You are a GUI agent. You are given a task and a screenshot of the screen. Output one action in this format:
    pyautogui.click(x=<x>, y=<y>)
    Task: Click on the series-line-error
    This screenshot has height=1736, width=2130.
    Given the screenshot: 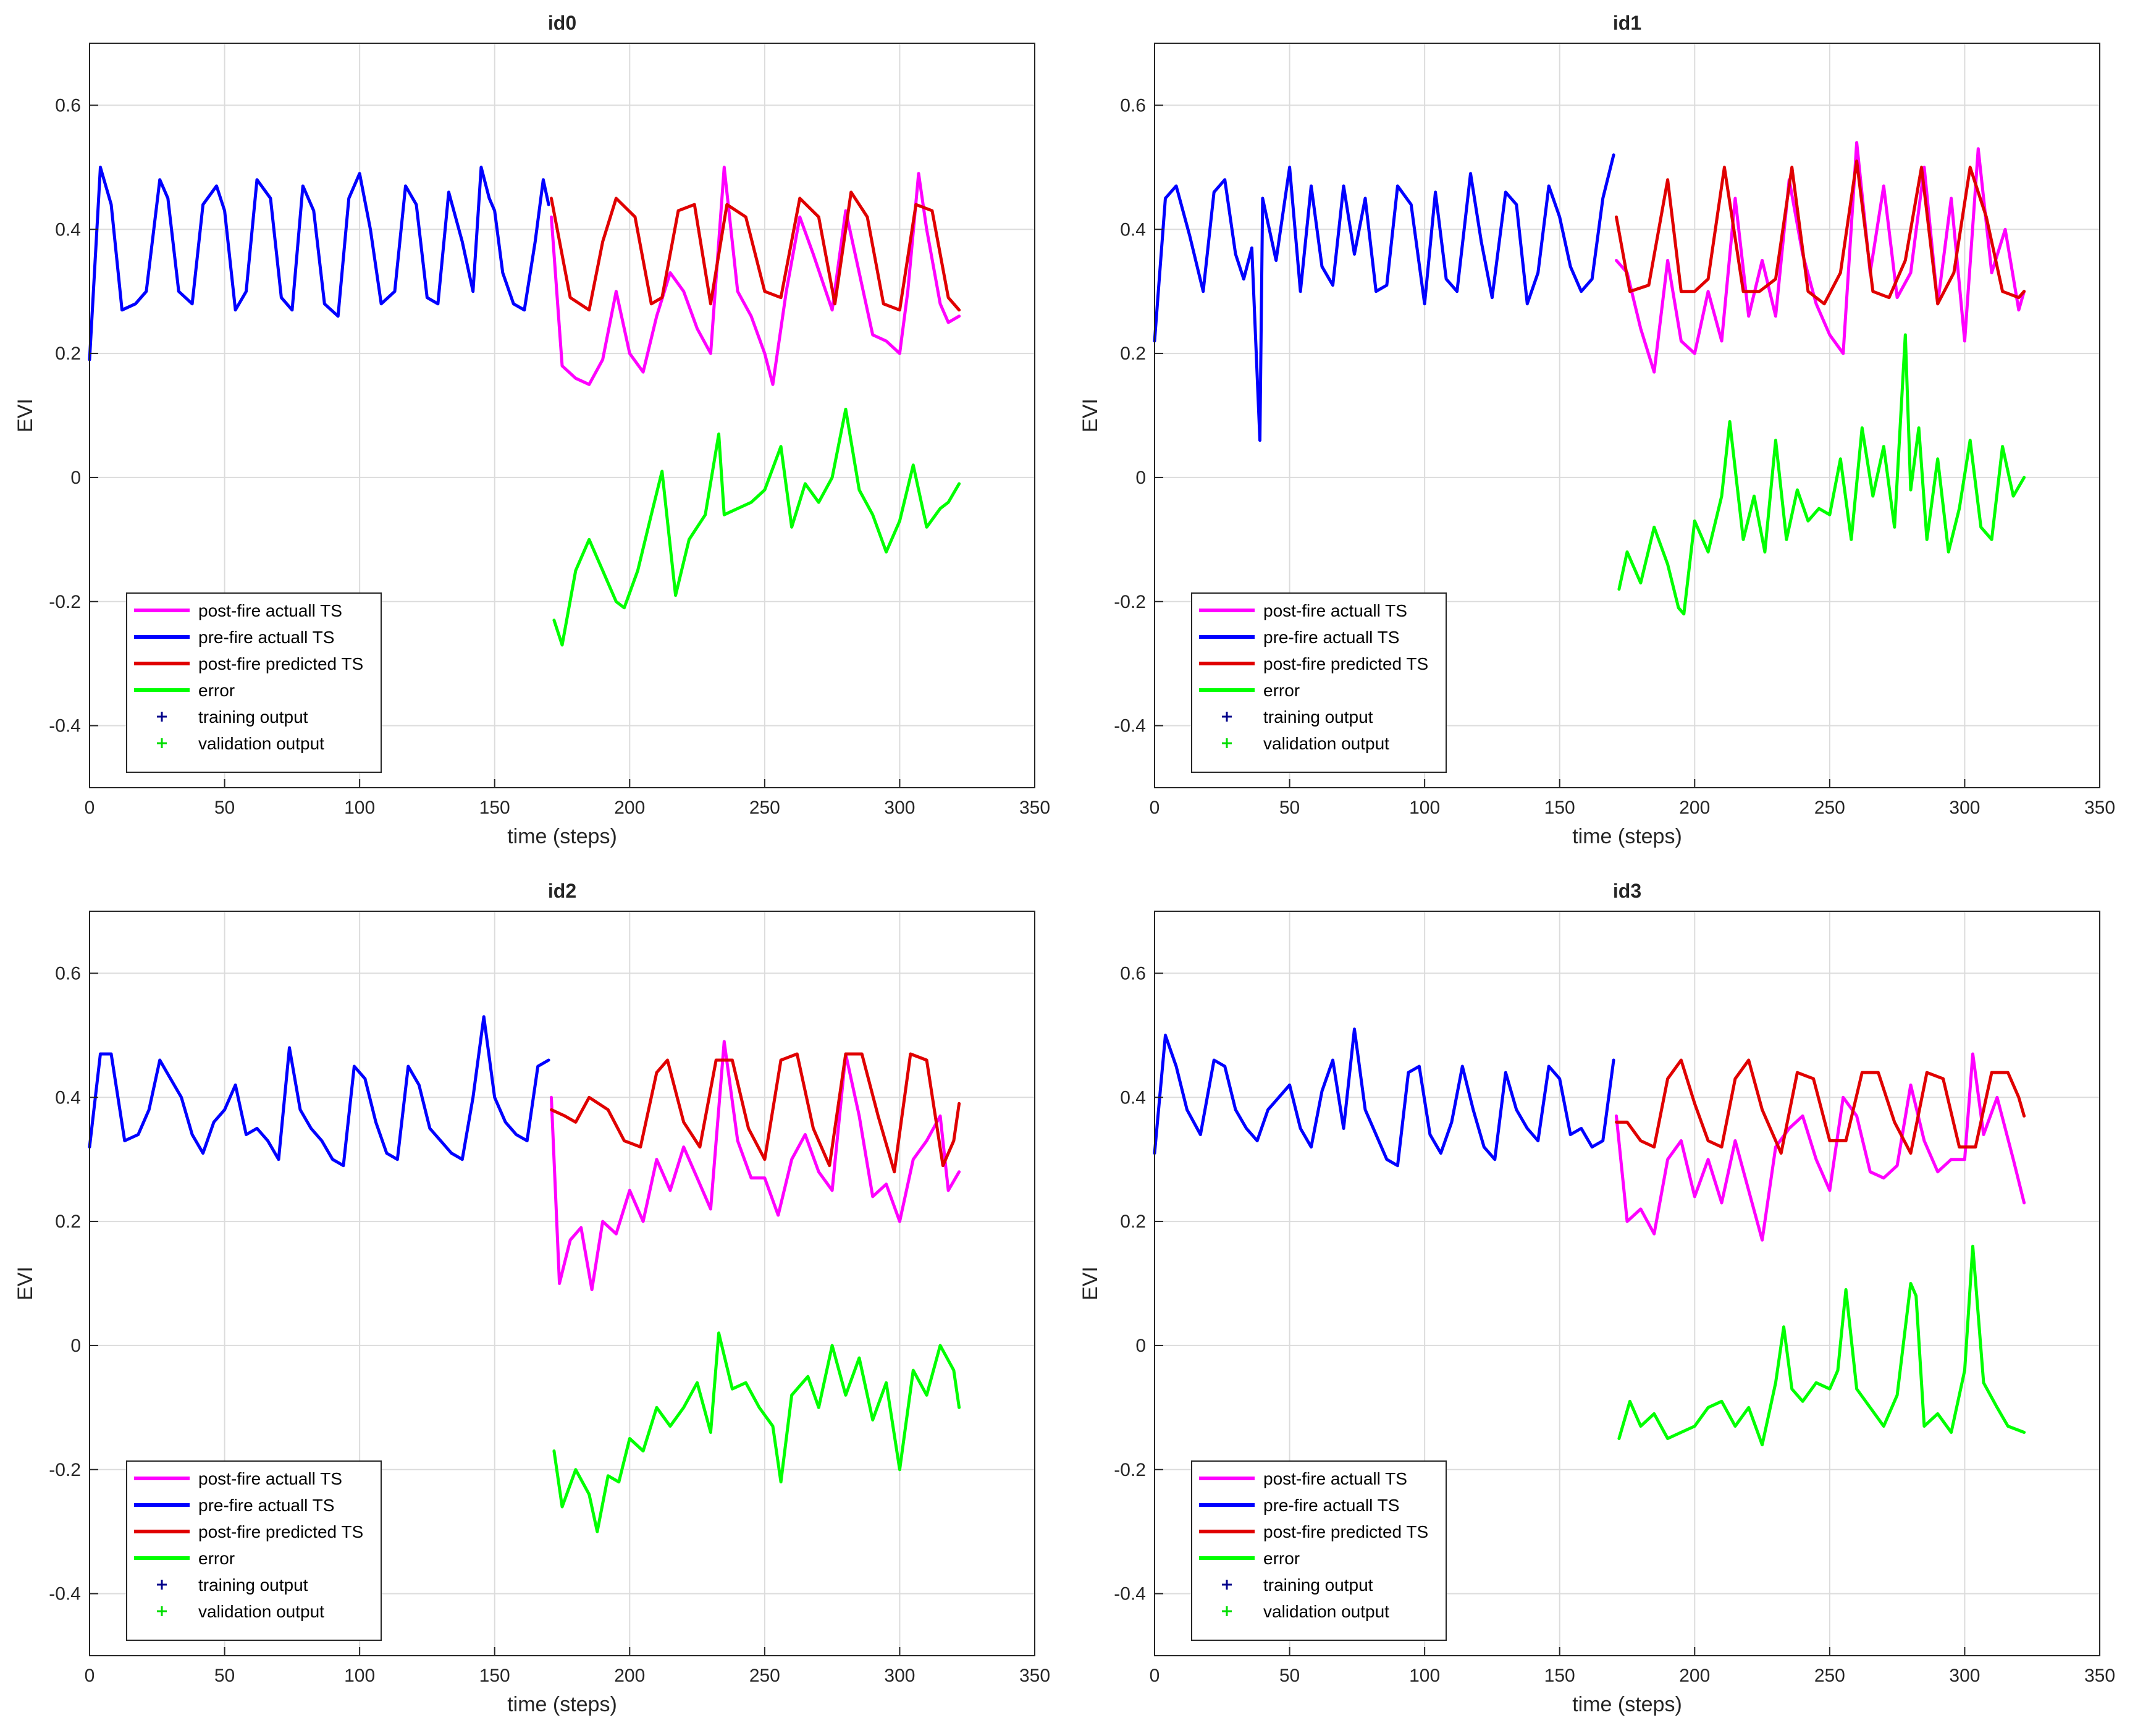 What is the action you would take?
    pyautogui.click(x=756, y=1432)
    